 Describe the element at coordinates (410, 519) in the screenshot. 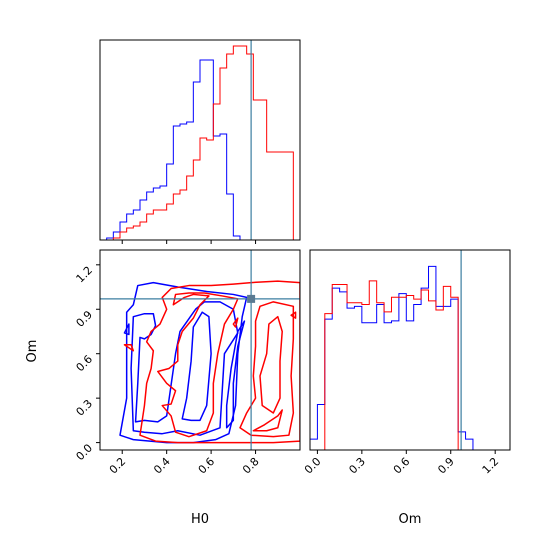

I see `om-axis-label: Om` at that location.